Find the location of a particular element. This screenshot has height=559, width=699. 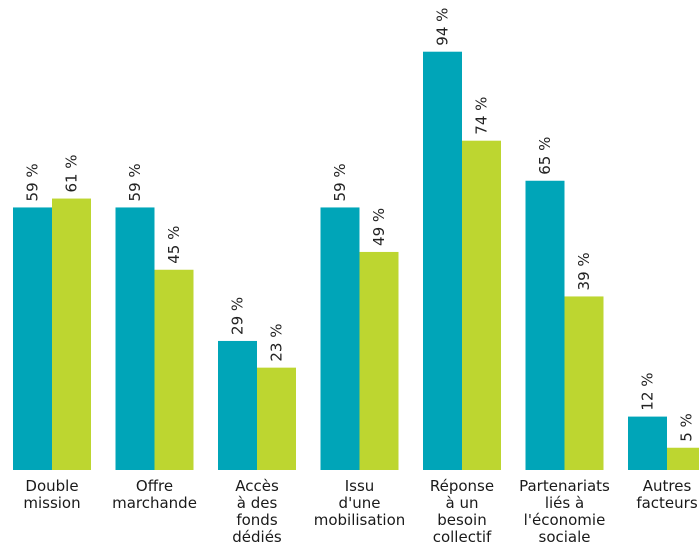

bar-s1-c6 is located at coordinates (545, 325).